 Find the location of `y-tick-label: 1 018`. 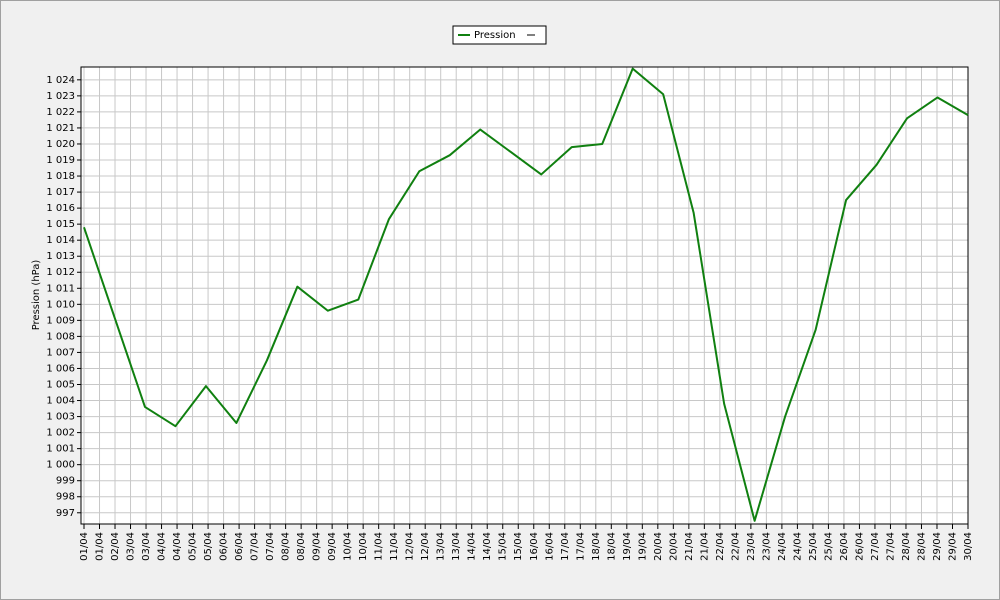

y-tick-label: 1 018 is located at coordinates (60, 176).